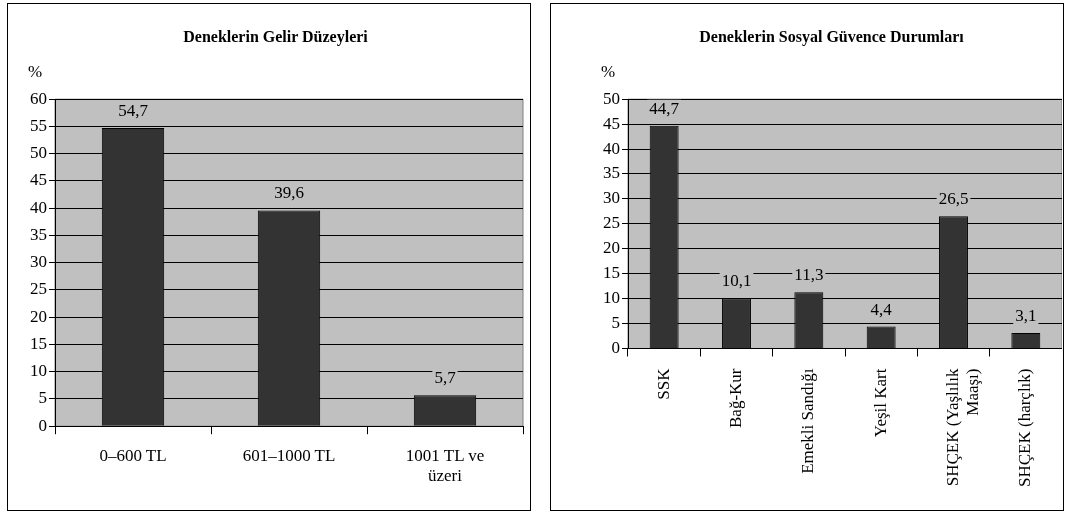 This screenshot has width=1066, height=515. I want to click on x-tick-label: 601–1000 TL, so click(289, 455).